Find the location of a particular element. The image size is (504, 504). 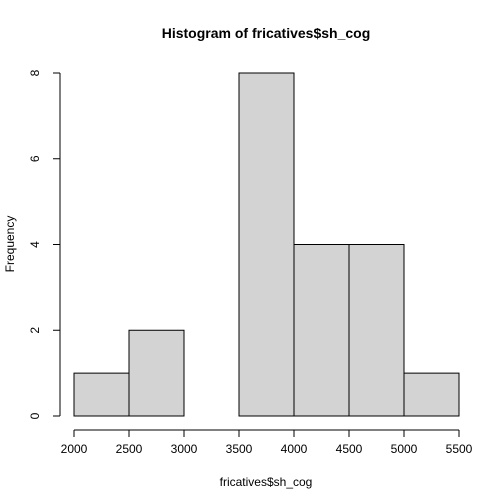

x-axis: 2000 2500 3000 3500 4000 4500 5000 5500 is located at coordinates (267, 442).